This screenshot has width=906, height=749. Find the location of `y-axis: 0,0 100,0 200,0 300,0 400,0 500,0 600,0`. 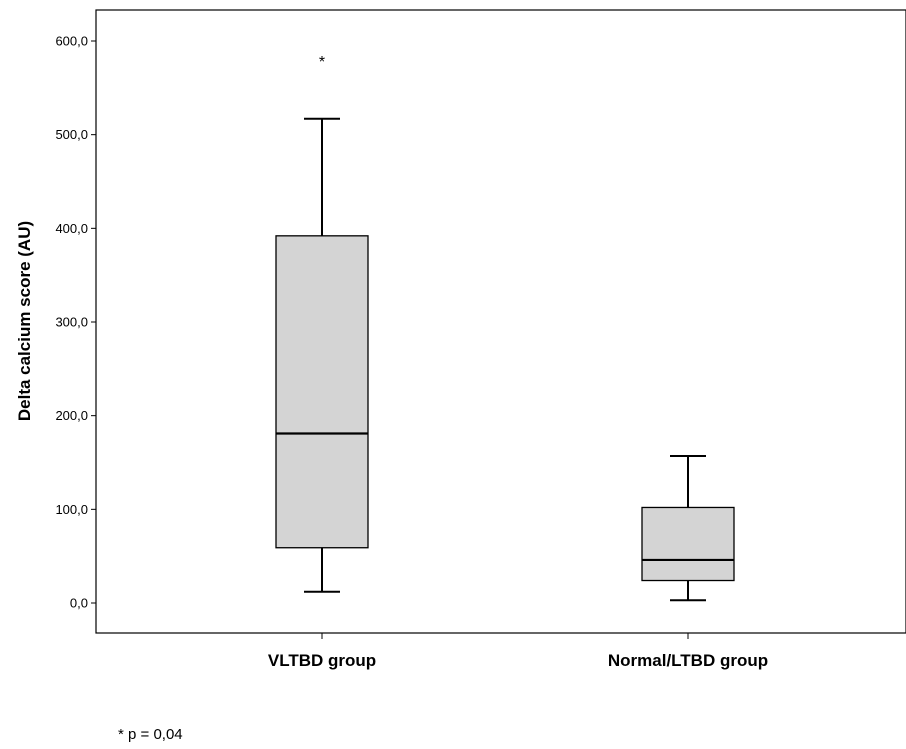

y-axis: 0,0 100,0 200,0 300,0 400,0 500,0 600,0 is located at coordinates (75, 322).